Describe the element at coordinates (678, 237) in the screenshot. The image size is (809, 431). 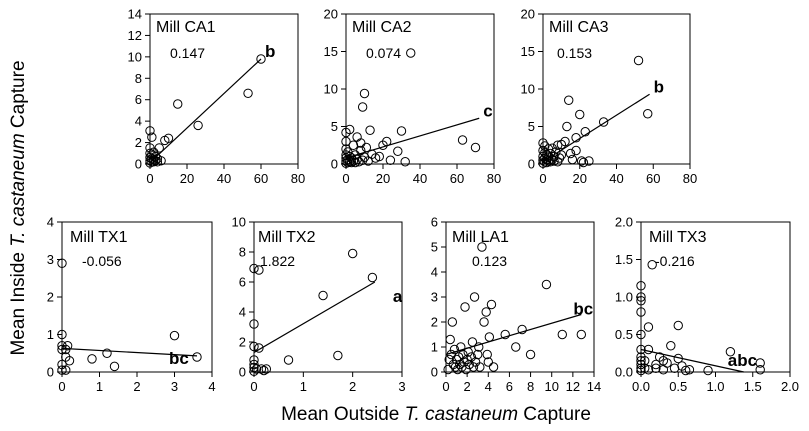
I see `mill-name: Mill TX3` at that location.